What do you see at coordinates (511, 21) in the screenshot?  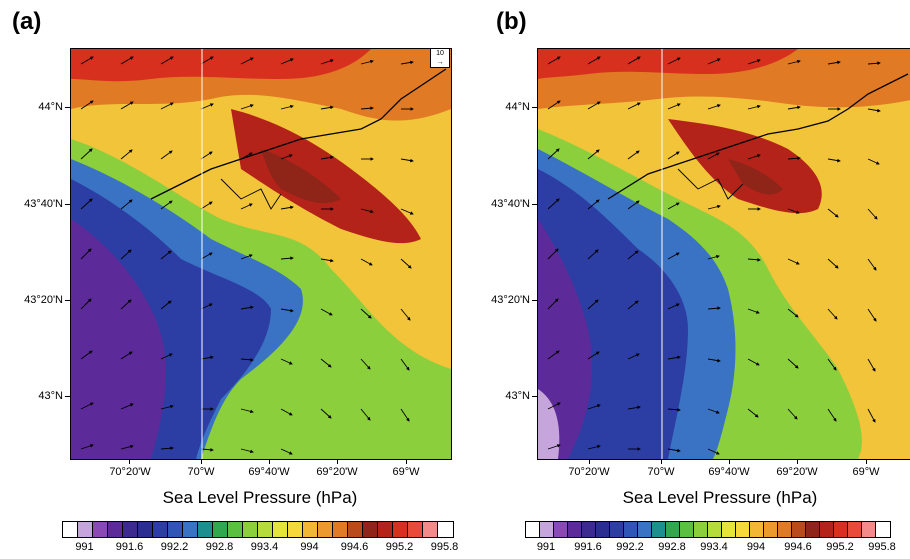 I see `panel-label: (b)` at bounding box center [511, 21].